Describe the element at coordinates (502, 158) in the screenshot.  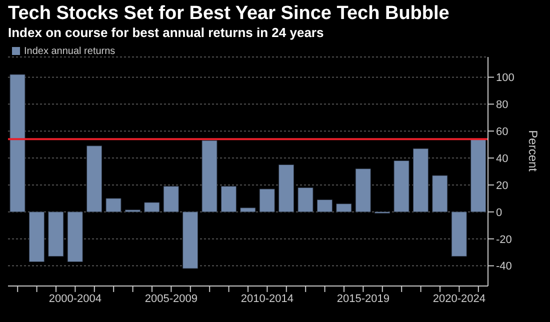
I see `y-tick-label: 40` at that location.